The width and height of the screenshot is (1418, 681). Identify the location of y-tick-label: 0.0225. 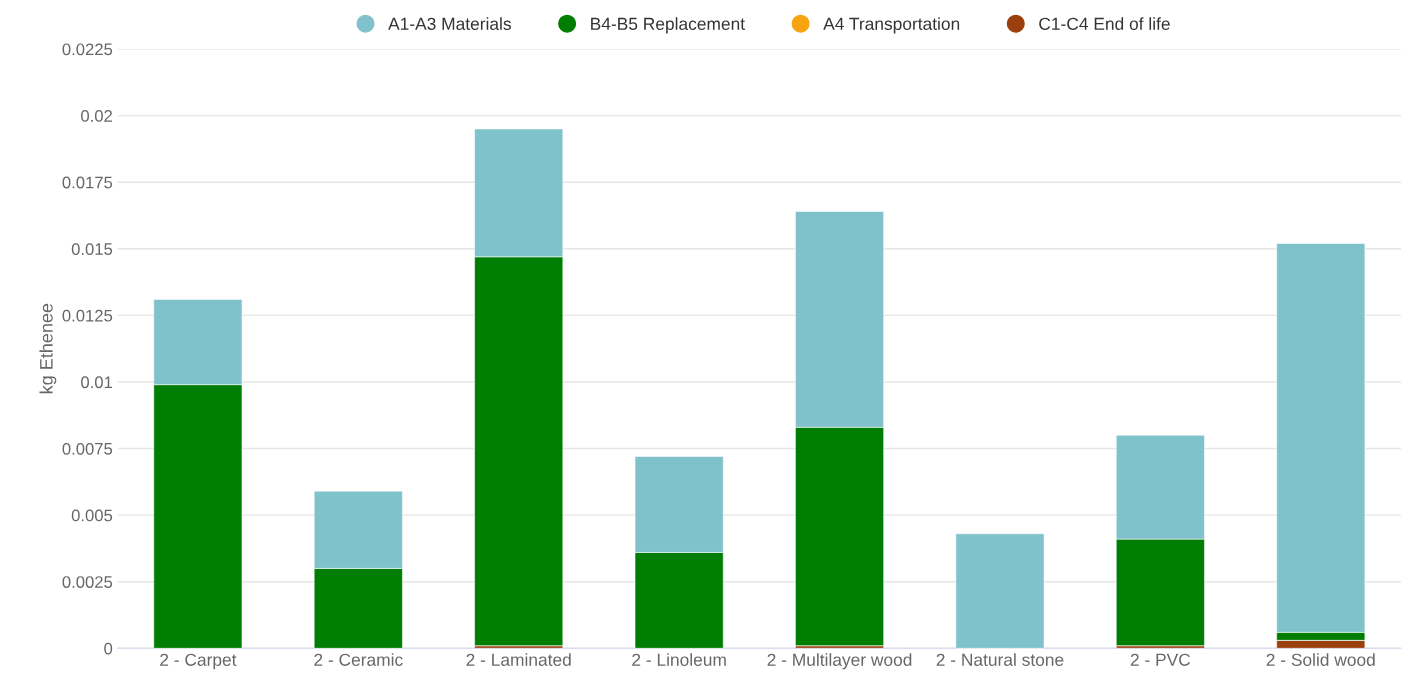
(87, 49).